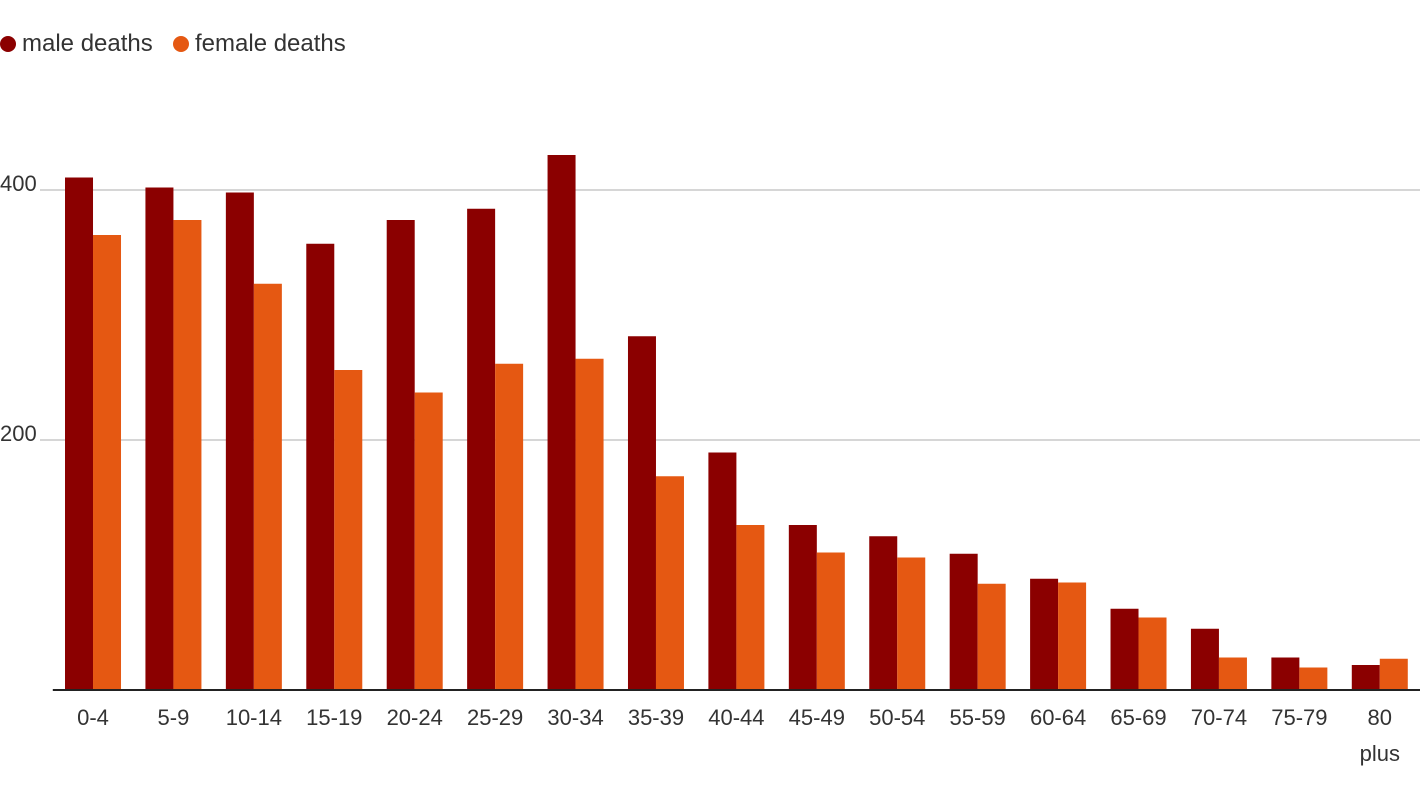  Describe the element at coordinates (816, 717) in the screenshot. I see `x-tick-label: 45-49` at that location.